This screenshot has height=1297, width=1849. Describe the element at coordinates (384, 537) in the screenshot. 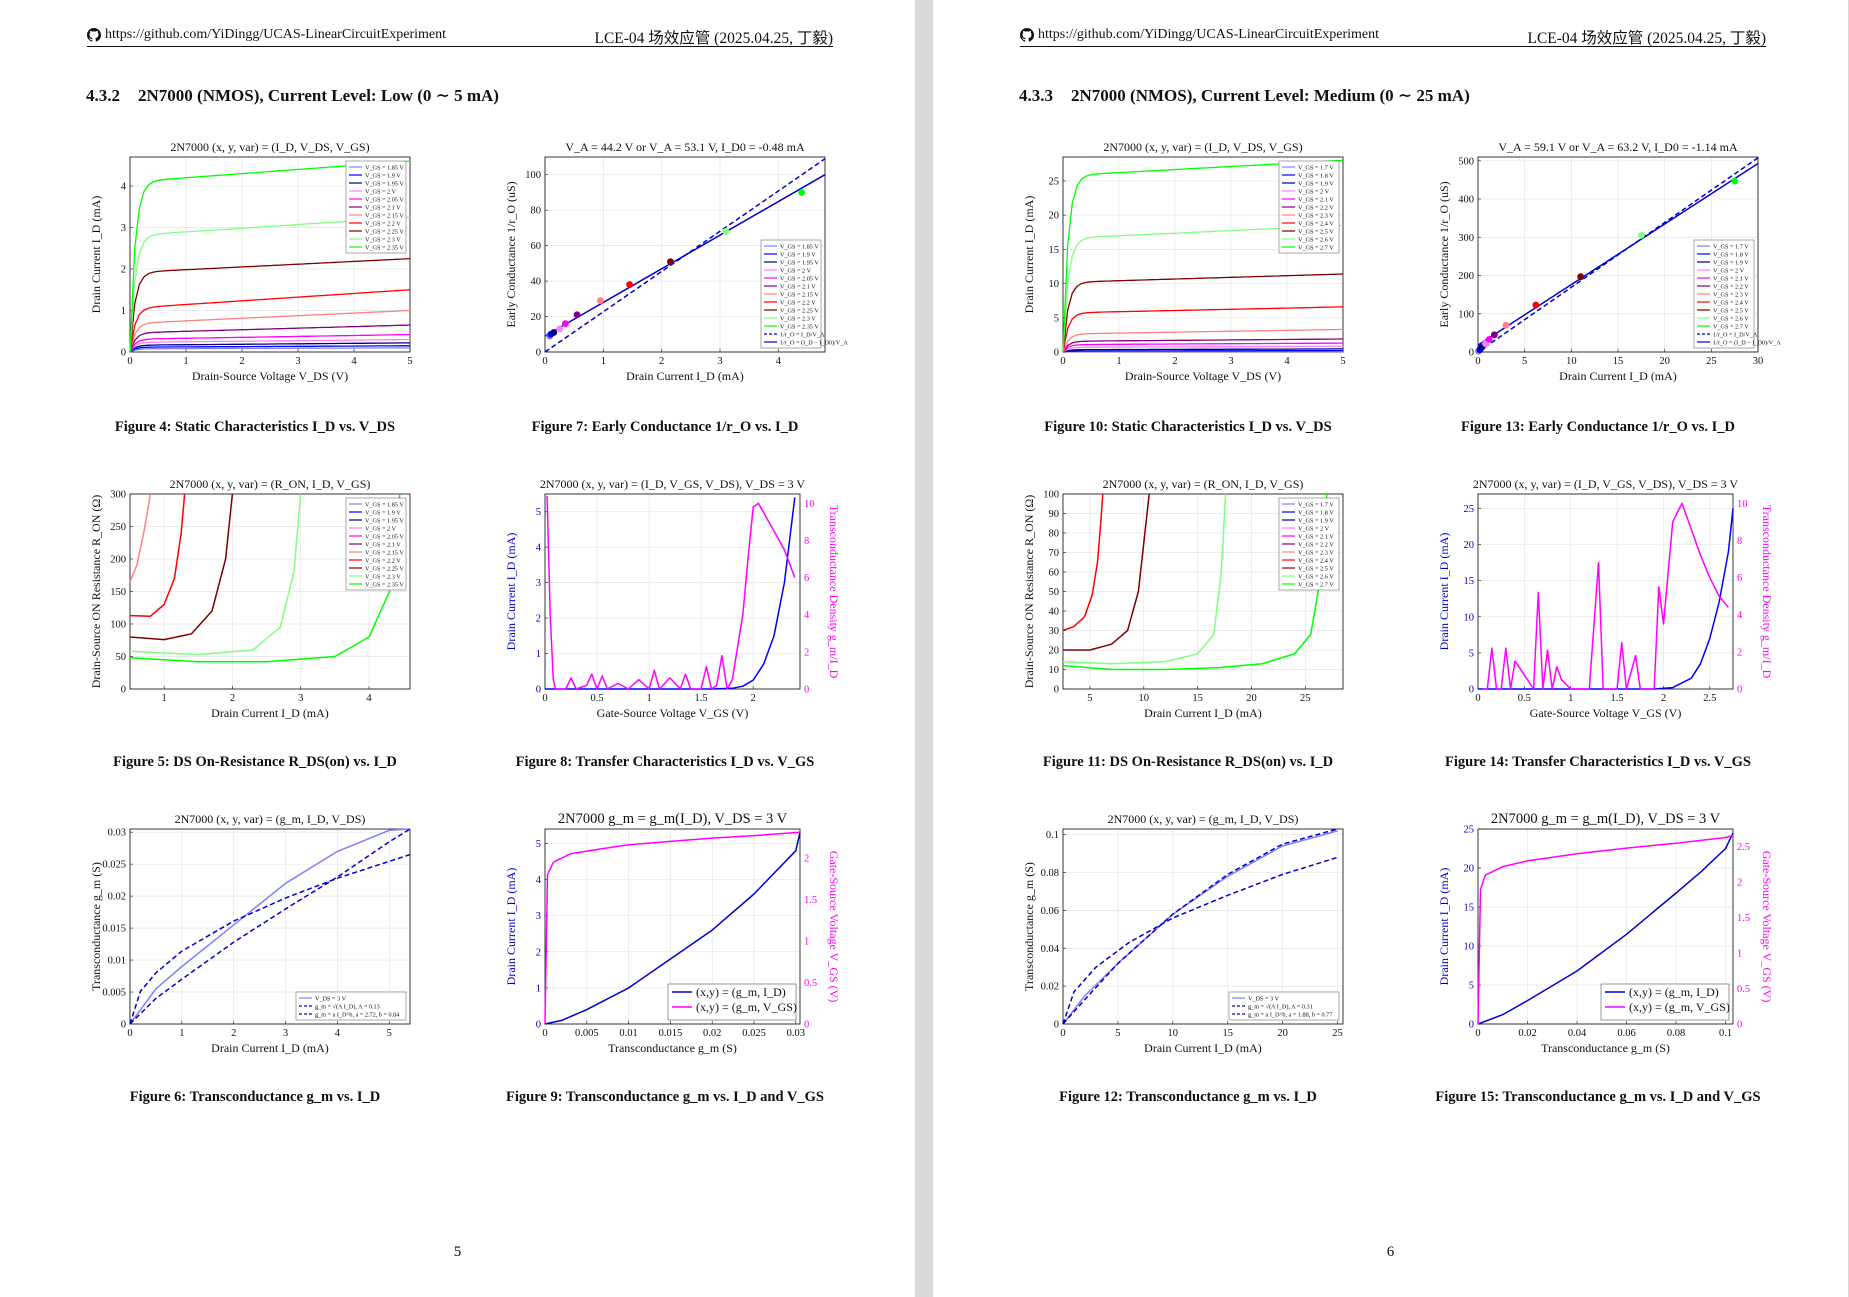

I see `legend-entry: V_GS = 2.05 V` at that location.